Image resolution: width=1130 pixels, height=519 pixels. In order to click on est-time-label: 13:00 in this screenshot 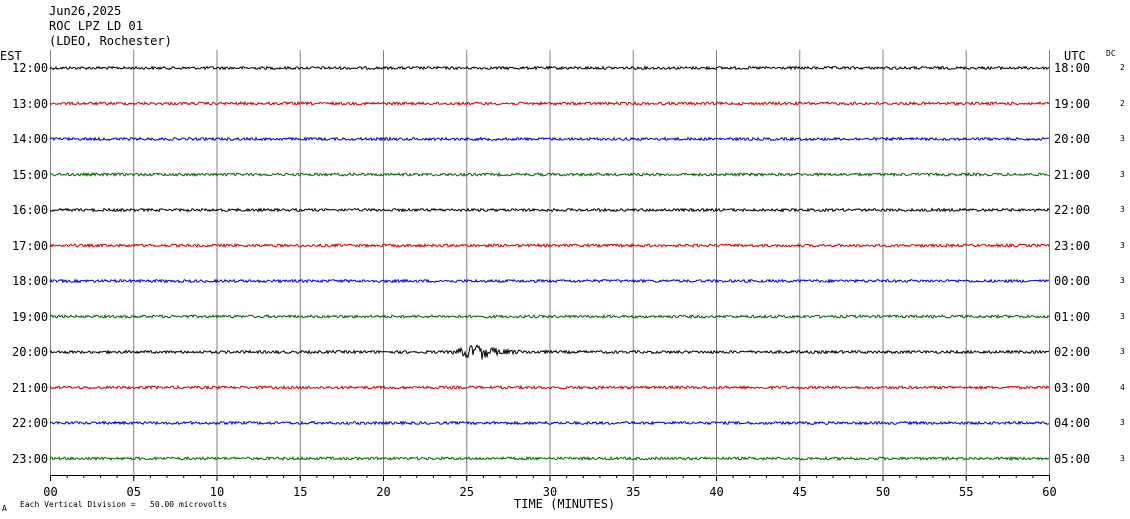, I will do `click(30, 103)`.